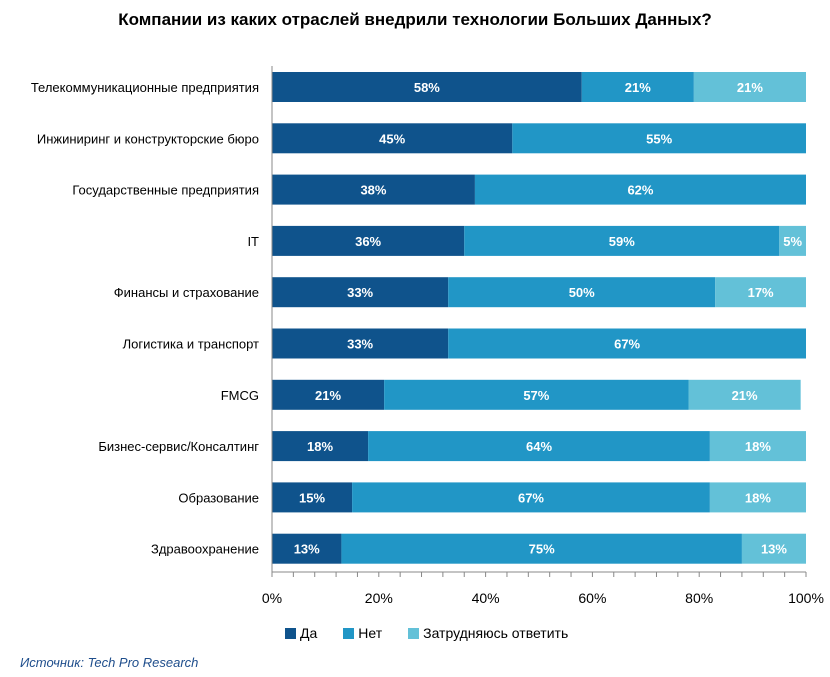  What do you see at coordinates (148, 138) in the screenshot?
I see `category-label: Инжиниринг и конструкторские бюро` at bounding box center [148, 138].